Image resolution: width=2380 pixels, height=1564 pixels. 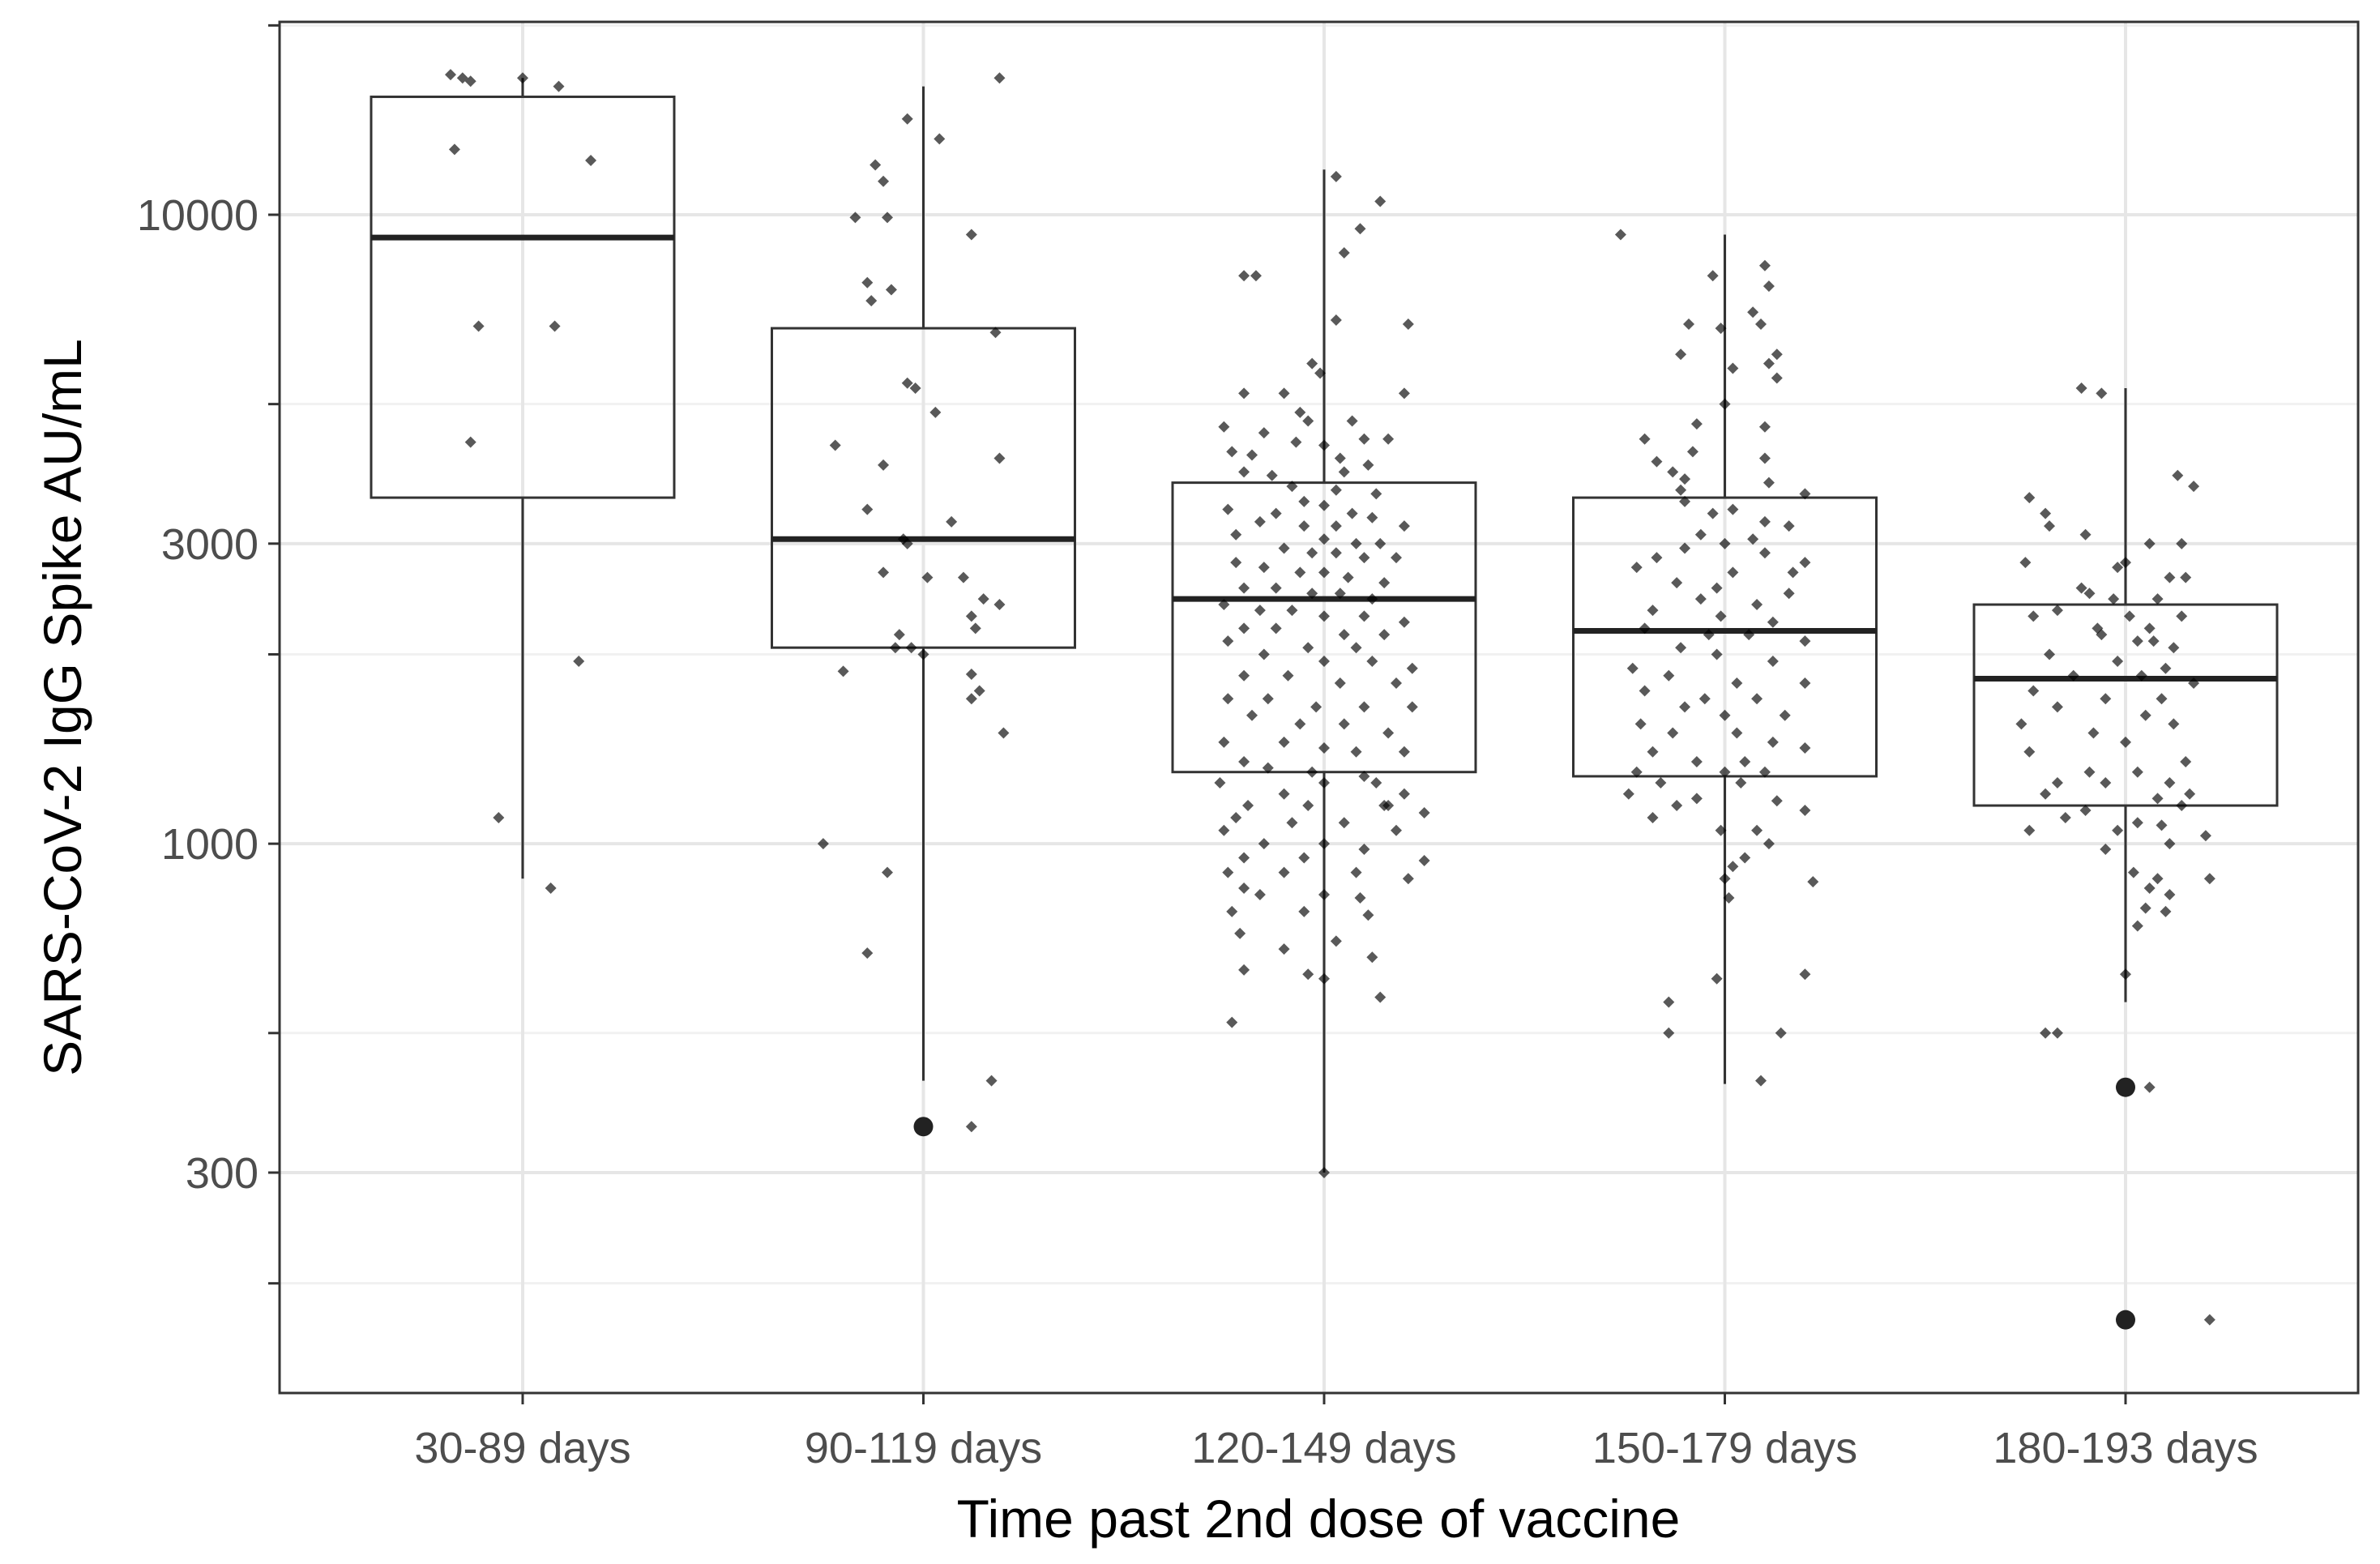 I want to click on x-tick-label: 90-119 days, so click(x=924, y=1448).